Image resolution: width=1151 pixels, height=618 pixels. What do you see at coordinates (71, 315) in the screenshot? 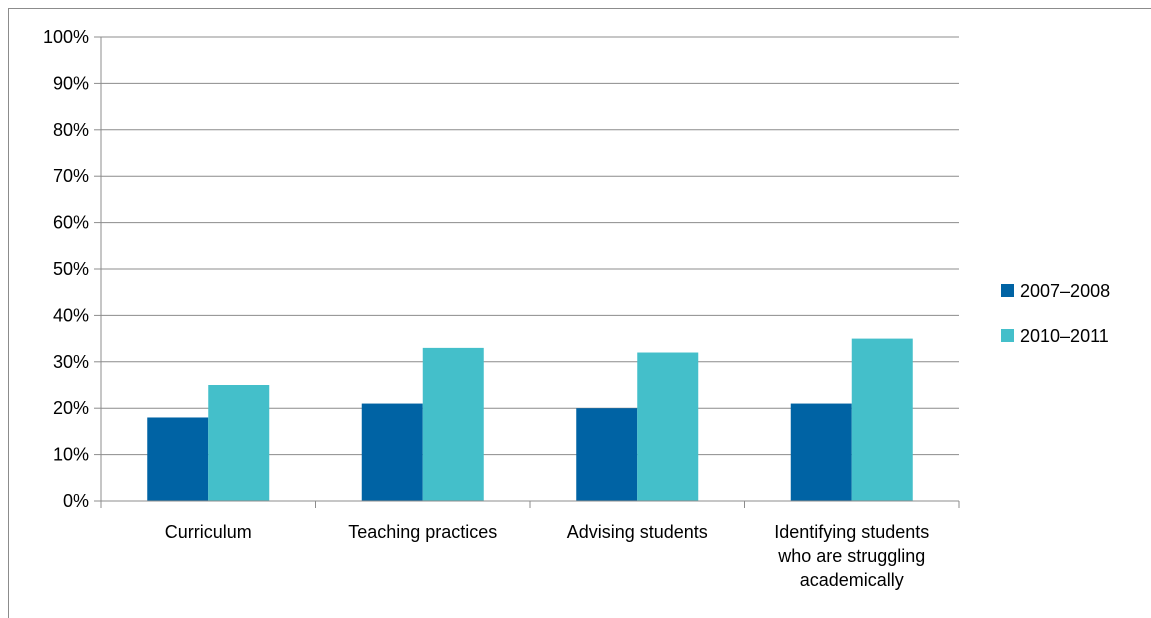
I see `y-tick-label: 40%` at bounding box center [71, 315].